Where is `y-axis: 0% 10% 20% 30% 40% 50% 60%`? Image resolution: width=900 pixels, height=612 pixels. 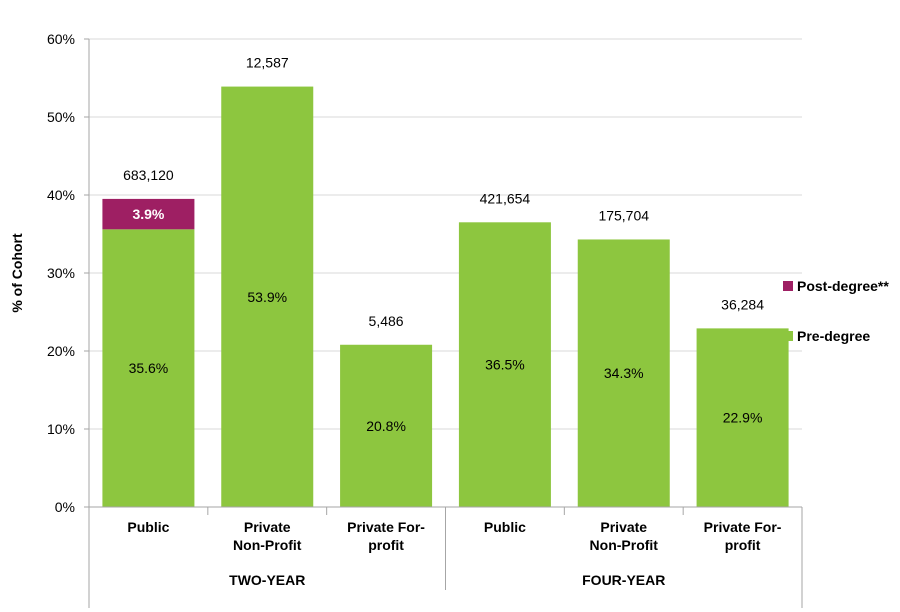
y-axis: 0% 10% 20% 30% 40% 50% 60% is located at coordinates (68, 273).